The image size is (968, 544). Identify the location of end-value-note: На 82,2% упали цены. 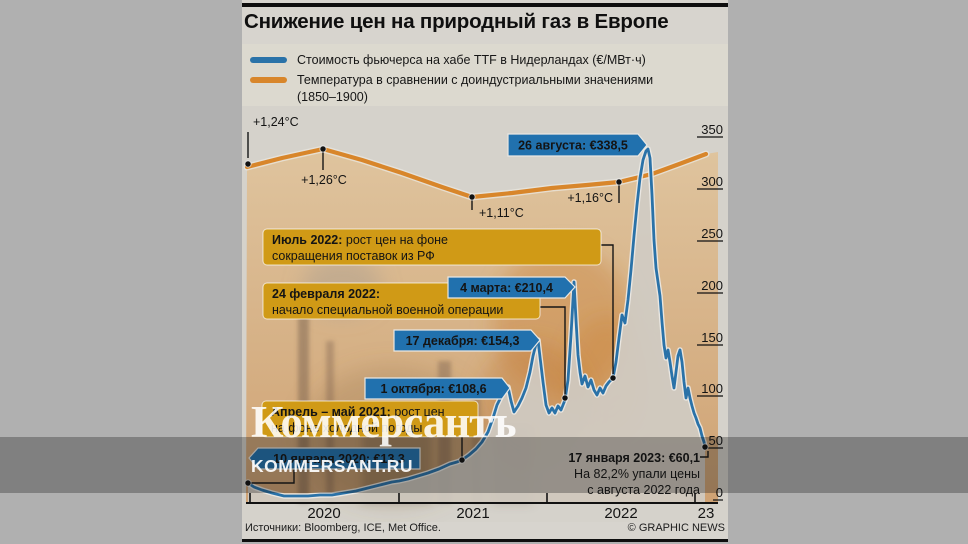
(637, 474).